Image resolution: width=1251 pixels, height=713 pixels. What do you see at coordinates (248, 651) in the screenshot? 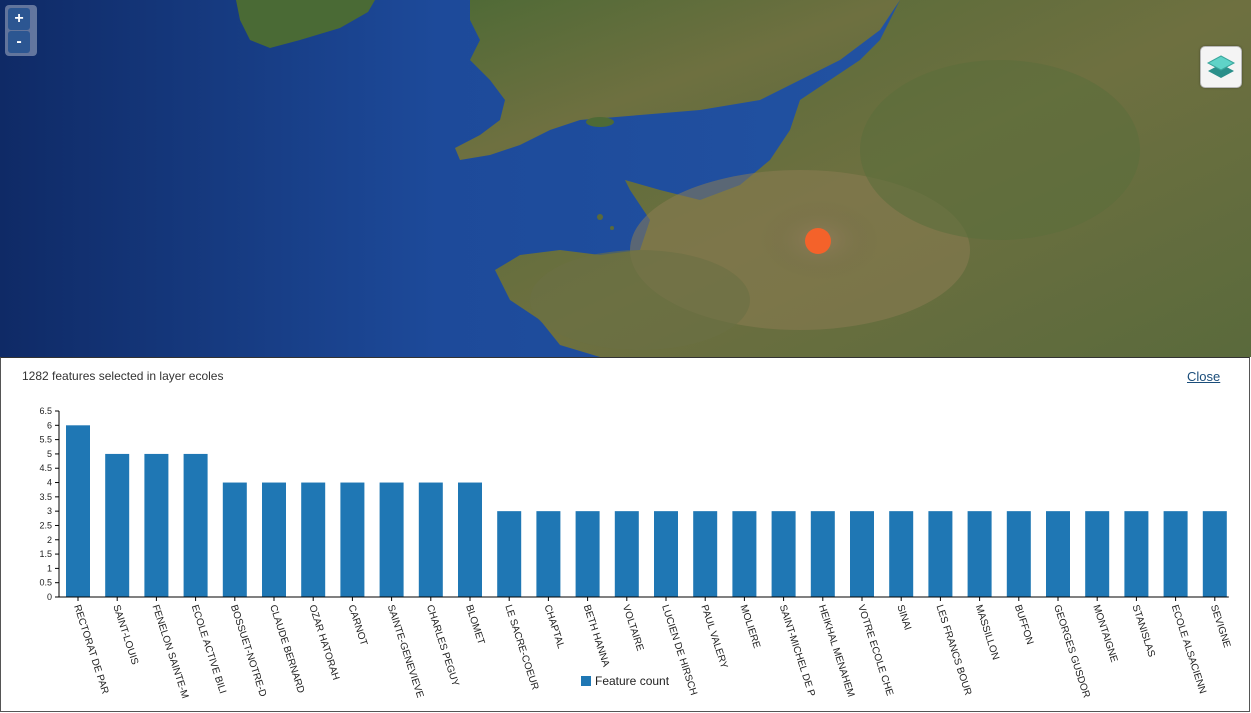
I see `x-tick-label: BOSSUET-NOTRE-D` at bounding box center [248, 651].